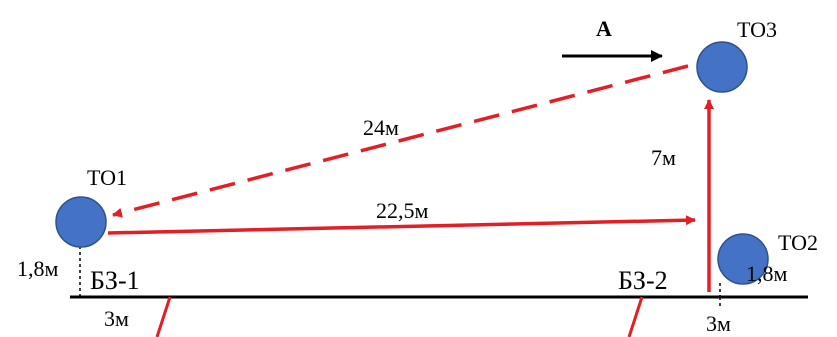 Image resolution: width=837 pixels, height=337 pixels. Describe the element at coordinates (81, 222) in the screenshot. I see `node-to1` at that location.